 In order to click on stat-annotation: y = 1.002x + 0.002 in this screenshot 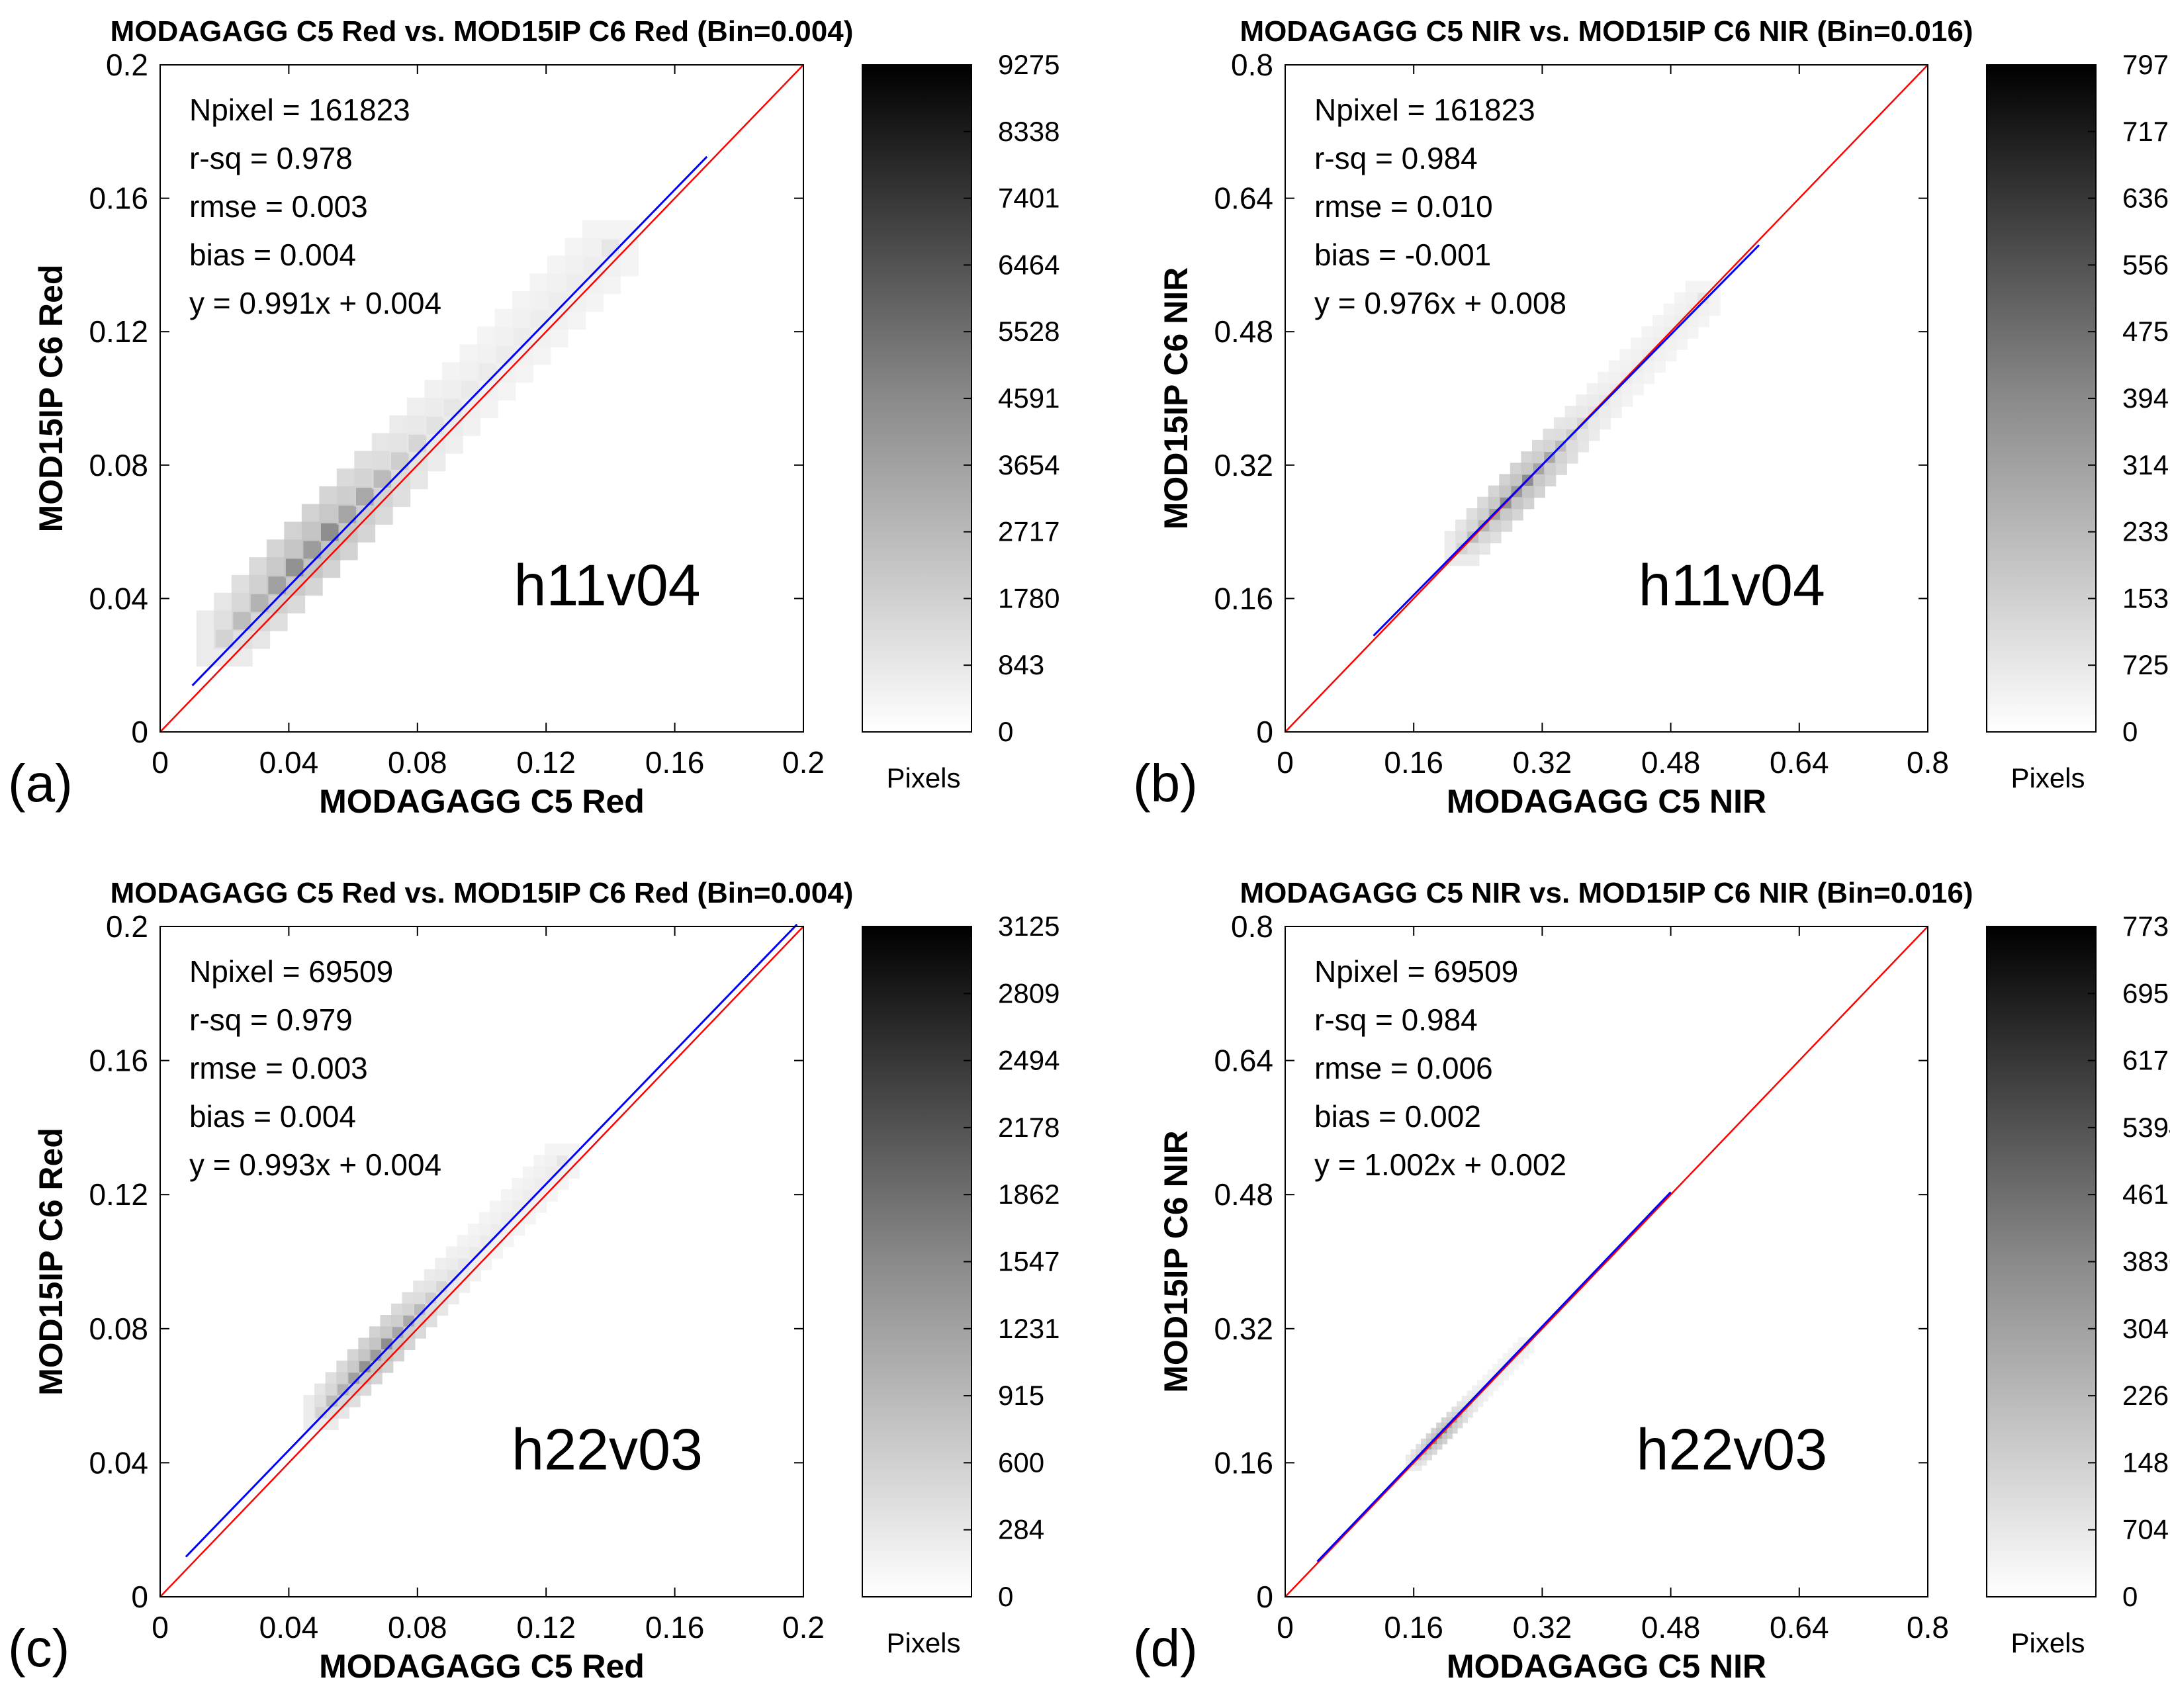, I will do `click(1440, 1164)`.